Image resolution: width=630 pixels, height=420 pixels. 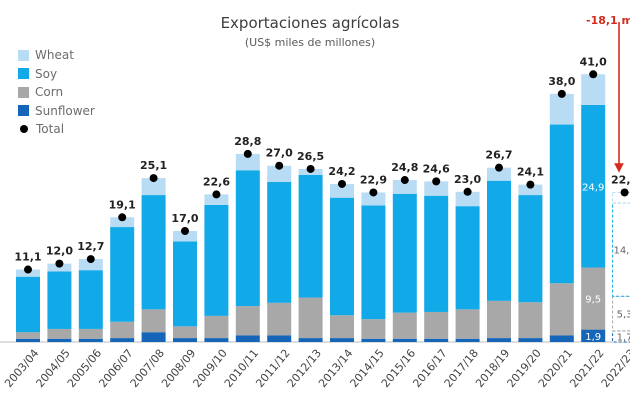 What do you see at coordinates (23, 111) in the screenshot?
I see `sunflower-swatch` at bounding box center [23, 111].